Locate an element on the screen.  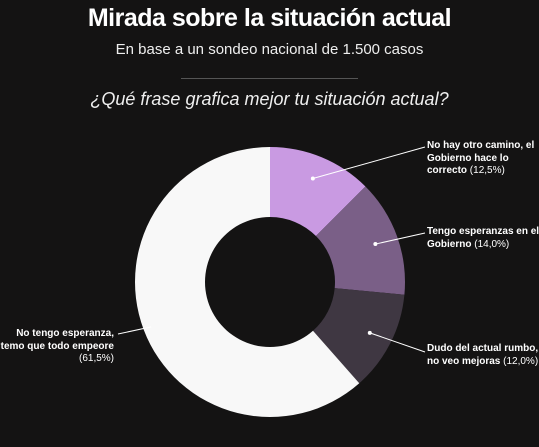
category-label: Tengo esperanzas en el Gobierno is located at coordinates (483, 238).